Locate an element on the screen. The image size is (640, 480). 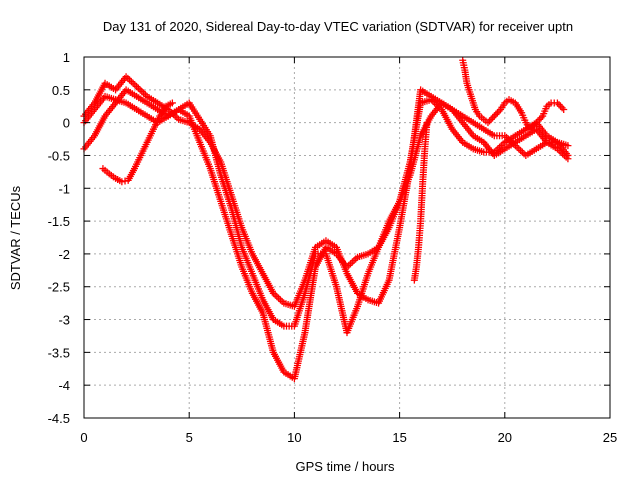
x-tick-label: 10 is located at coordinates (294, 437).